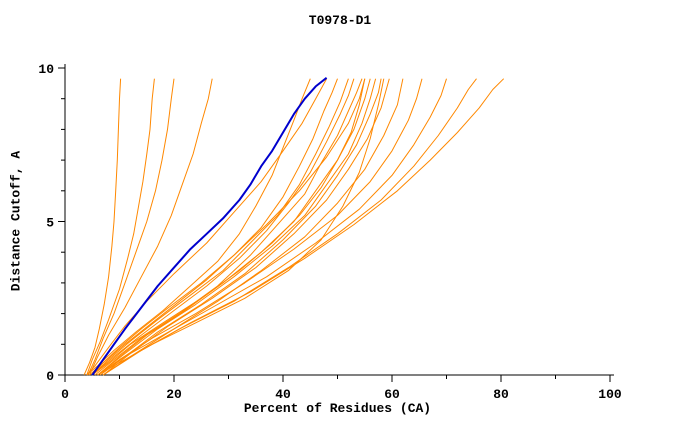 This screenshot has height=440, width=680. What do you see at coordinates (337, 378) in the screenshot?
I see `x-axis-ticks` at bounding box center [337, 378].